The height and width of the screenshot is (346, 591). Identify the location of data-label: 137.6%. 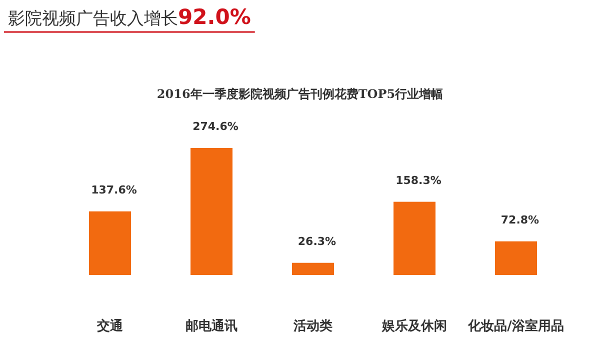
(114, 189).